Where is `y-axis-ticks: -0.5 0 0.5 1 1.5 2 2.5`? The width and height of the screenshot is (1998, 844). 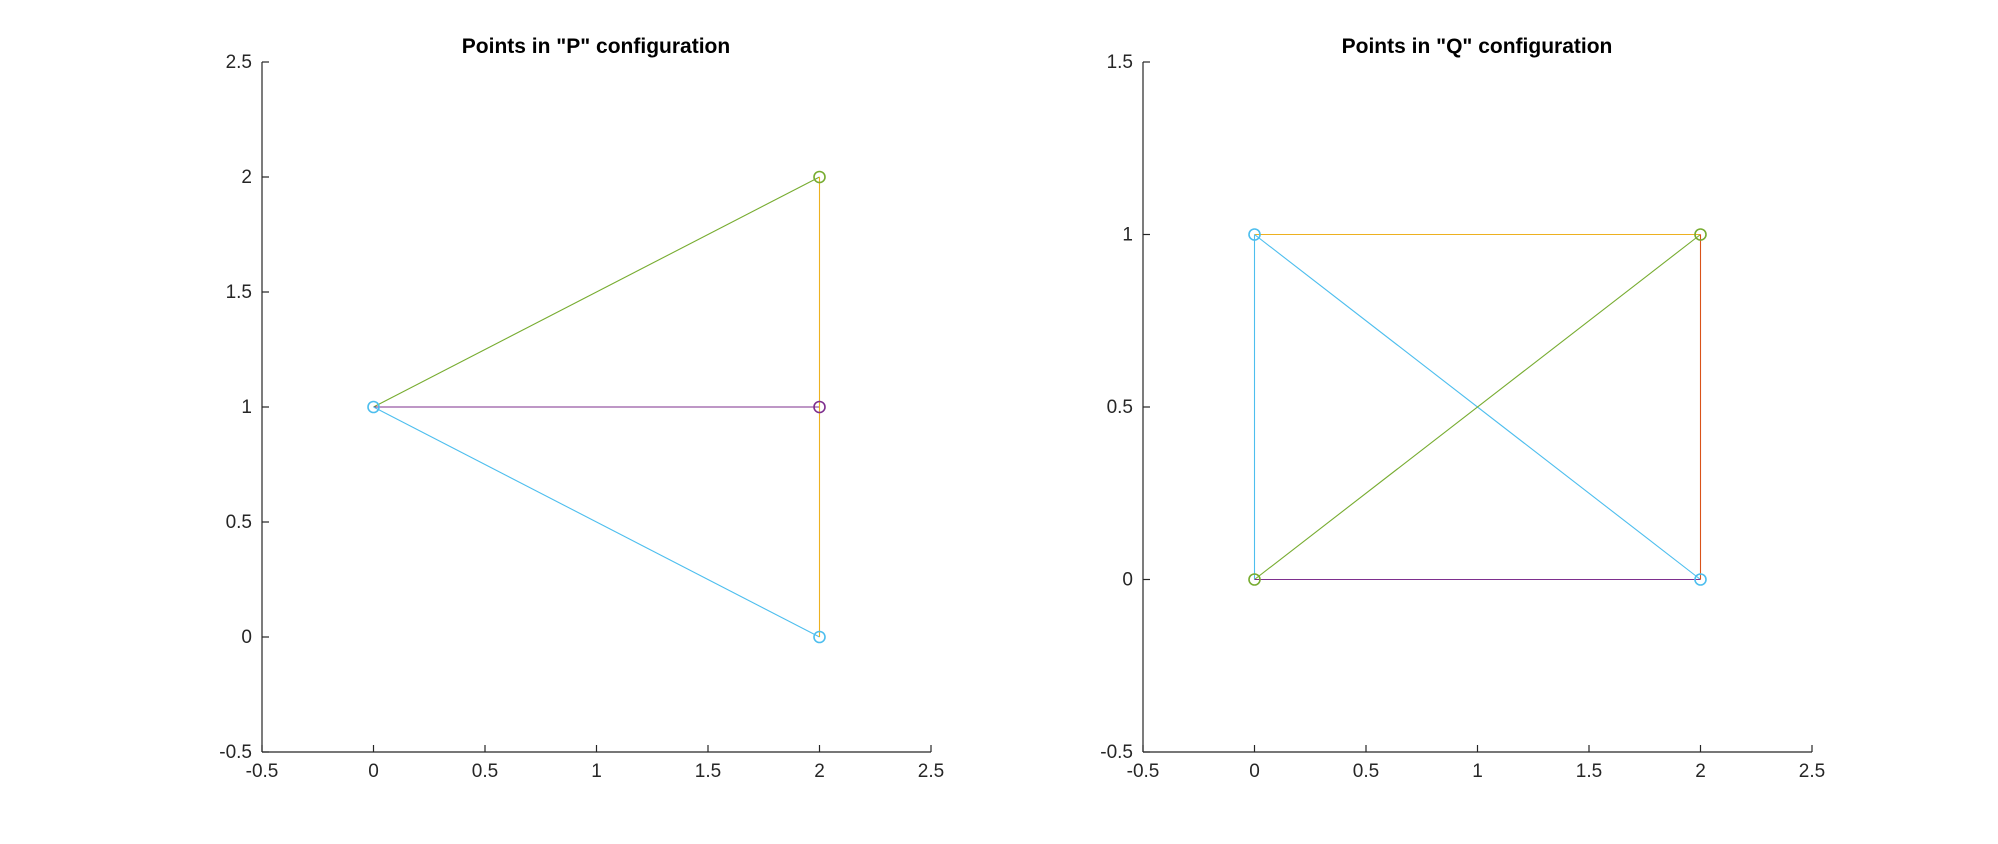
y-axis-ticks: -0.5 0 0.5 1 1.5 2 2.5 is located at coordinates (244, 407).